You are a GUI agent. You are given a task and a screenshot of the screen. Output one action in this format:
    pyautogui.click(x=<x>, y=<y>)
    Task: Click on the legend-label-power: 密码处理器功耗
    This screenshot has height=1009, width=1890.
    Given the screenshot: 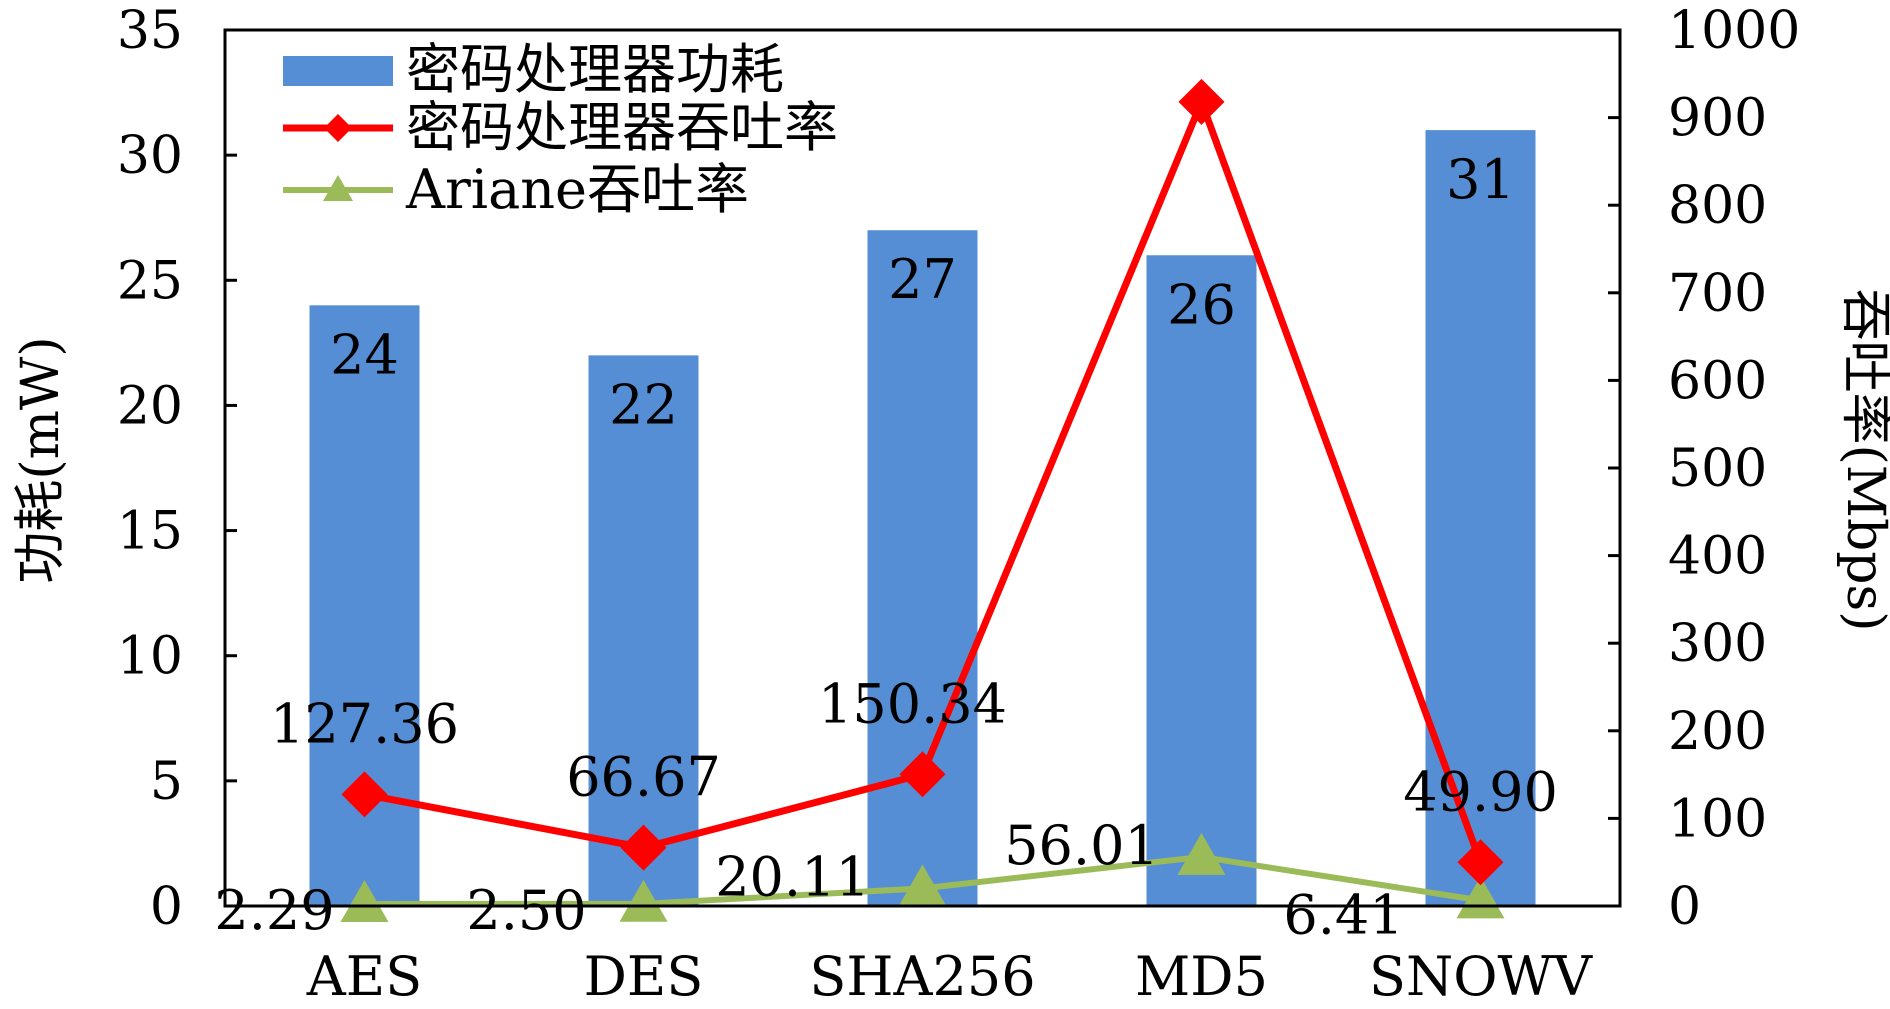 What is the action you would take?
    pyautogui.click(x=595, y=69)
    